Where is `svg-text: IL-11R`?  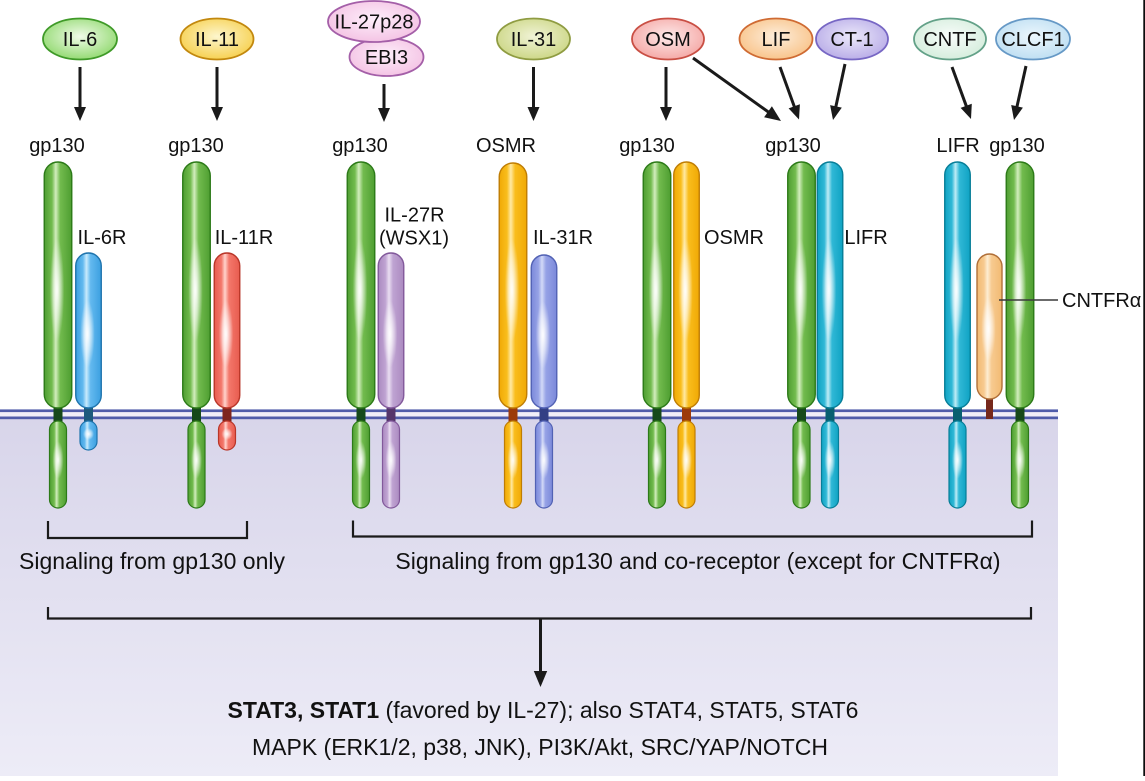 svg-text: IL-11R is located at coordinates (244, 238).